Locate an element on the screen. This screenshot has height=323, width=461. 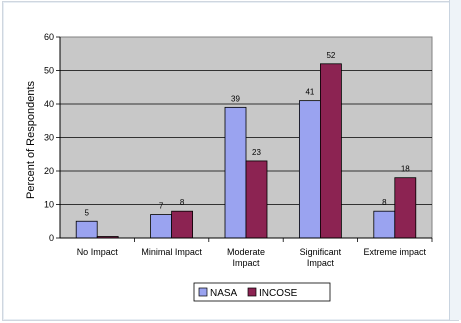
data-label: 18 is located at coordinates (405, 169).